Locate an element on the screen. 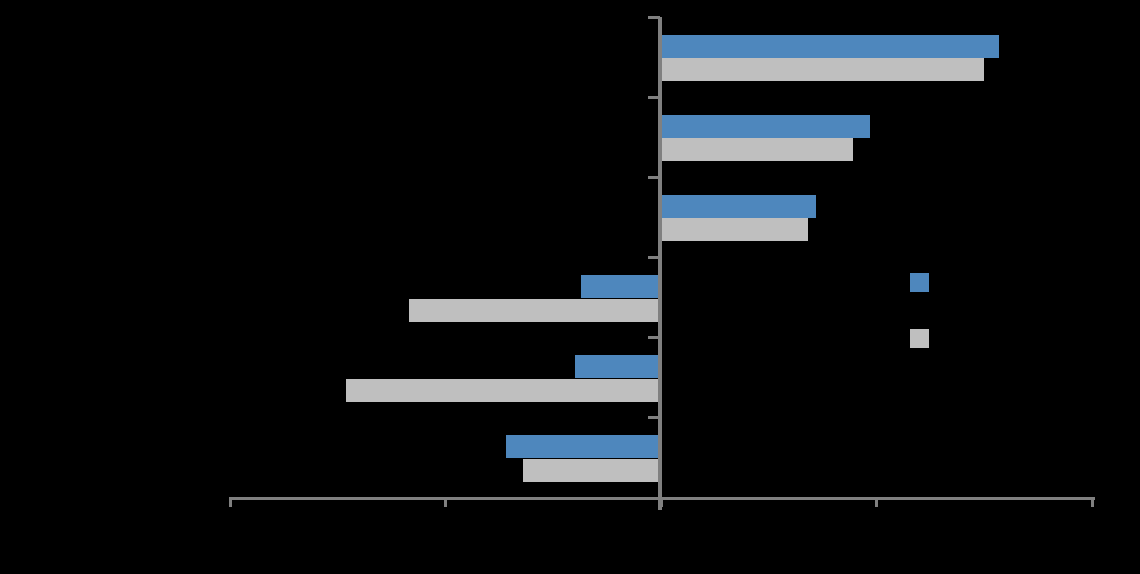 This screenshot has height=574, width=1140. y-axis-zero-line is located at coordinates (660, 263).